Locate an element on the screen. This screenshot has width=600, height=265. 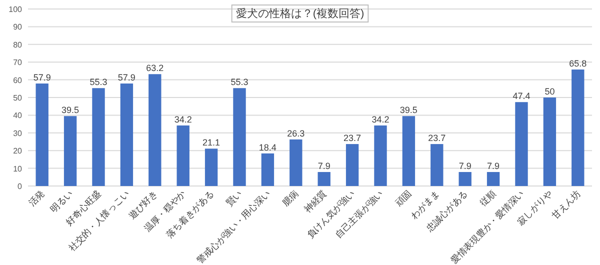
data-label: 65.8 is located at coordinates (578, 63).